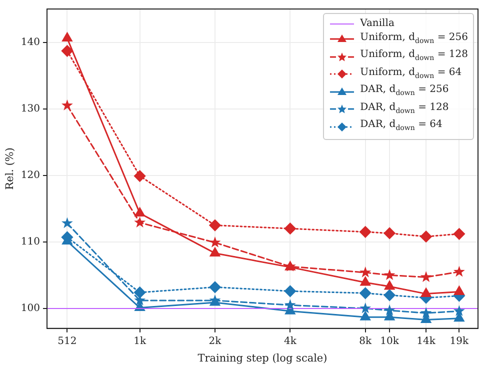  I want to click on x-tick-label: 4k, so click(291, 341).